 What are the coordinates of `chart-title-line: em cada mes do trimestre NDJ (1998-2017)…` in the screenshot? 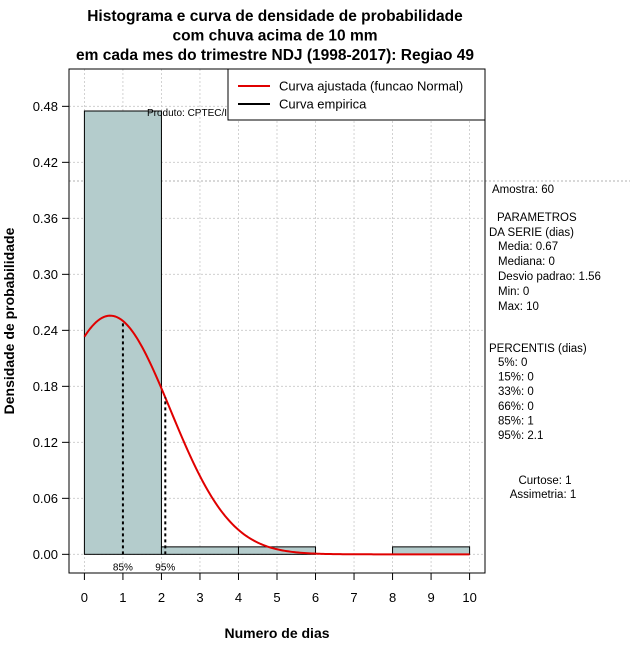 It's located at (275, 55).